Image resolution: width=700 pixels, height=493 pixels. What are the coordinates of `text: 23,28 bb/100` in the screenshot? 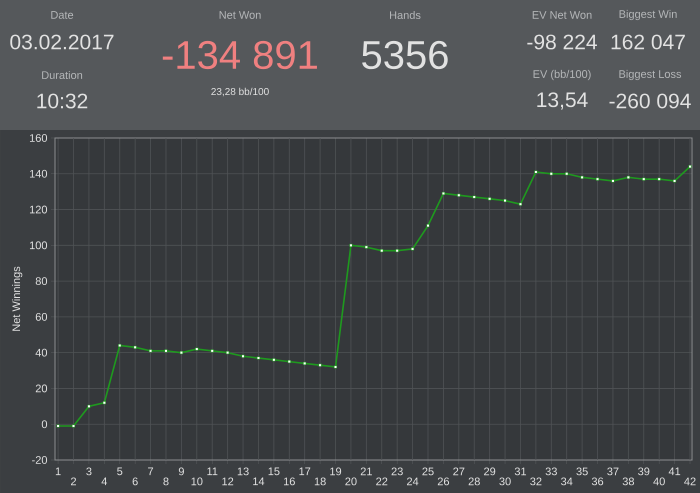 It's located at (240, 92).